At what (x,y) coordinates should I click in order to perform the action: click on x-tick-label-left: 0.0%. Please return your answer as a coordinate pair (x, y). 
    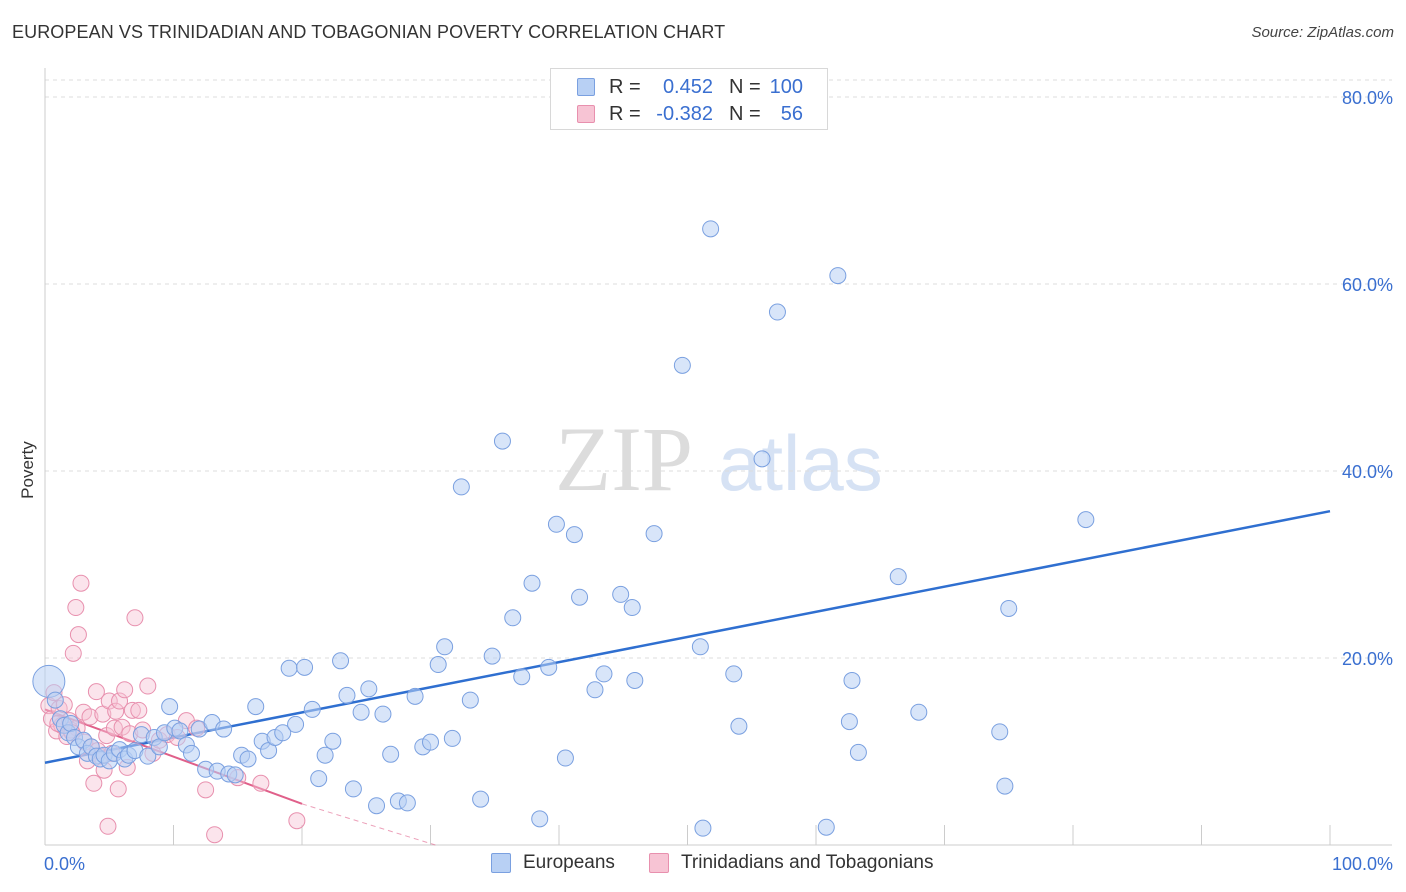
    Looking at the image, I should click on (64, 864).